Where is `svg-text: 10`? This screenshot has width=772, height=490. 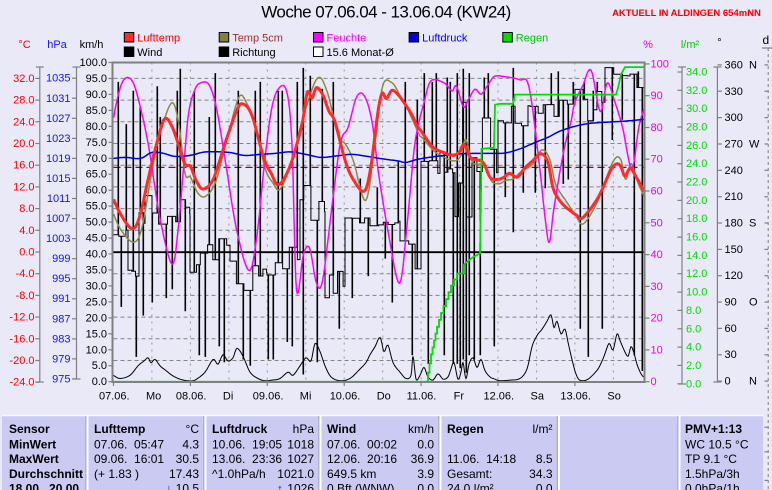 svg-text: 10 is located at coordinates (657, 350).